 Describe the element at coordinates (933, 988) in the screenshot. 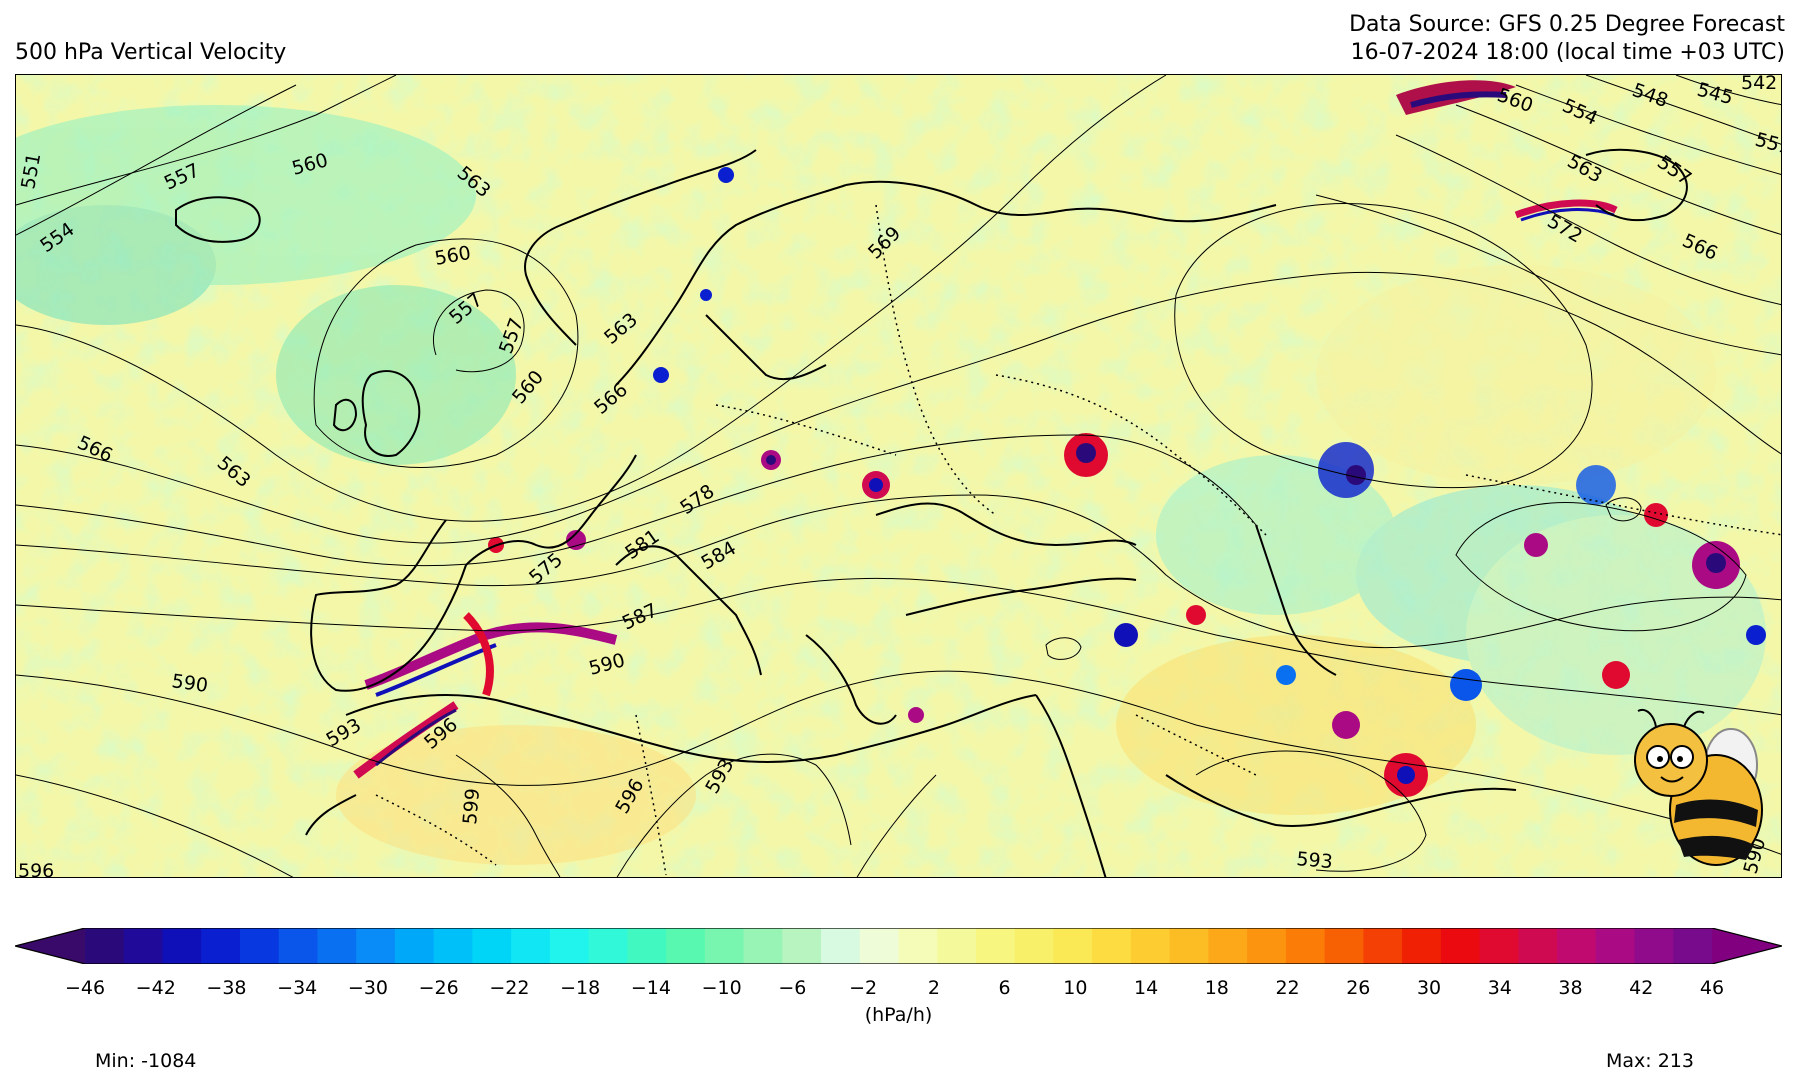

I see `colorbar-tick-label: 2` at that location.